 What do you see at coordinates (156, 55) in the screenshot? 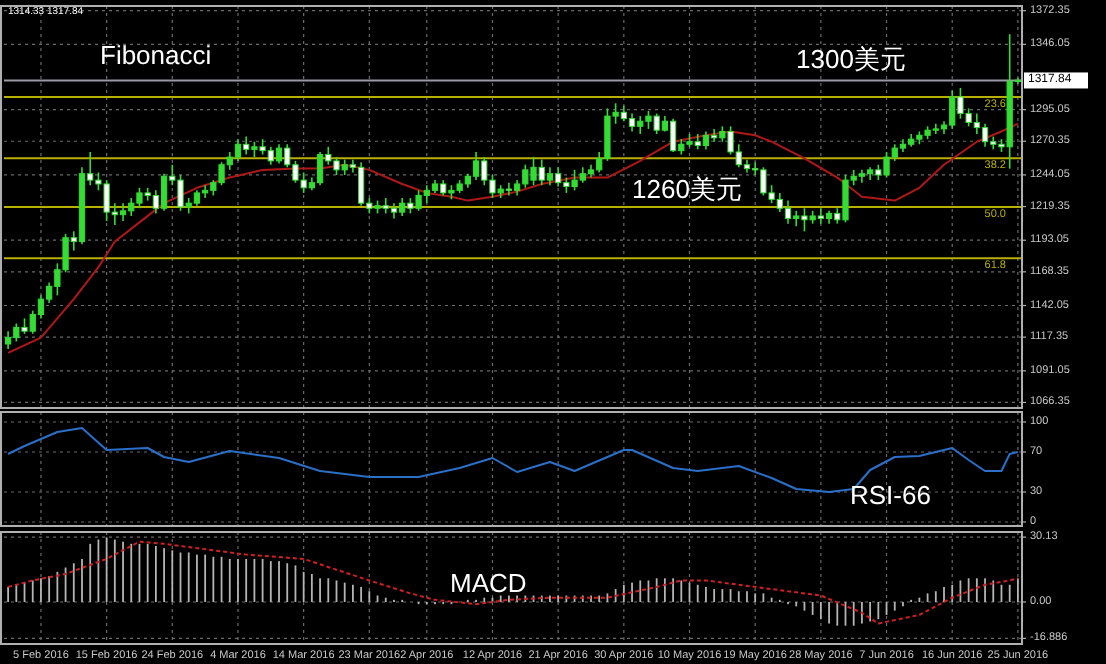
I see `annotation: Fibonacci` at bounding box center [156, 55].